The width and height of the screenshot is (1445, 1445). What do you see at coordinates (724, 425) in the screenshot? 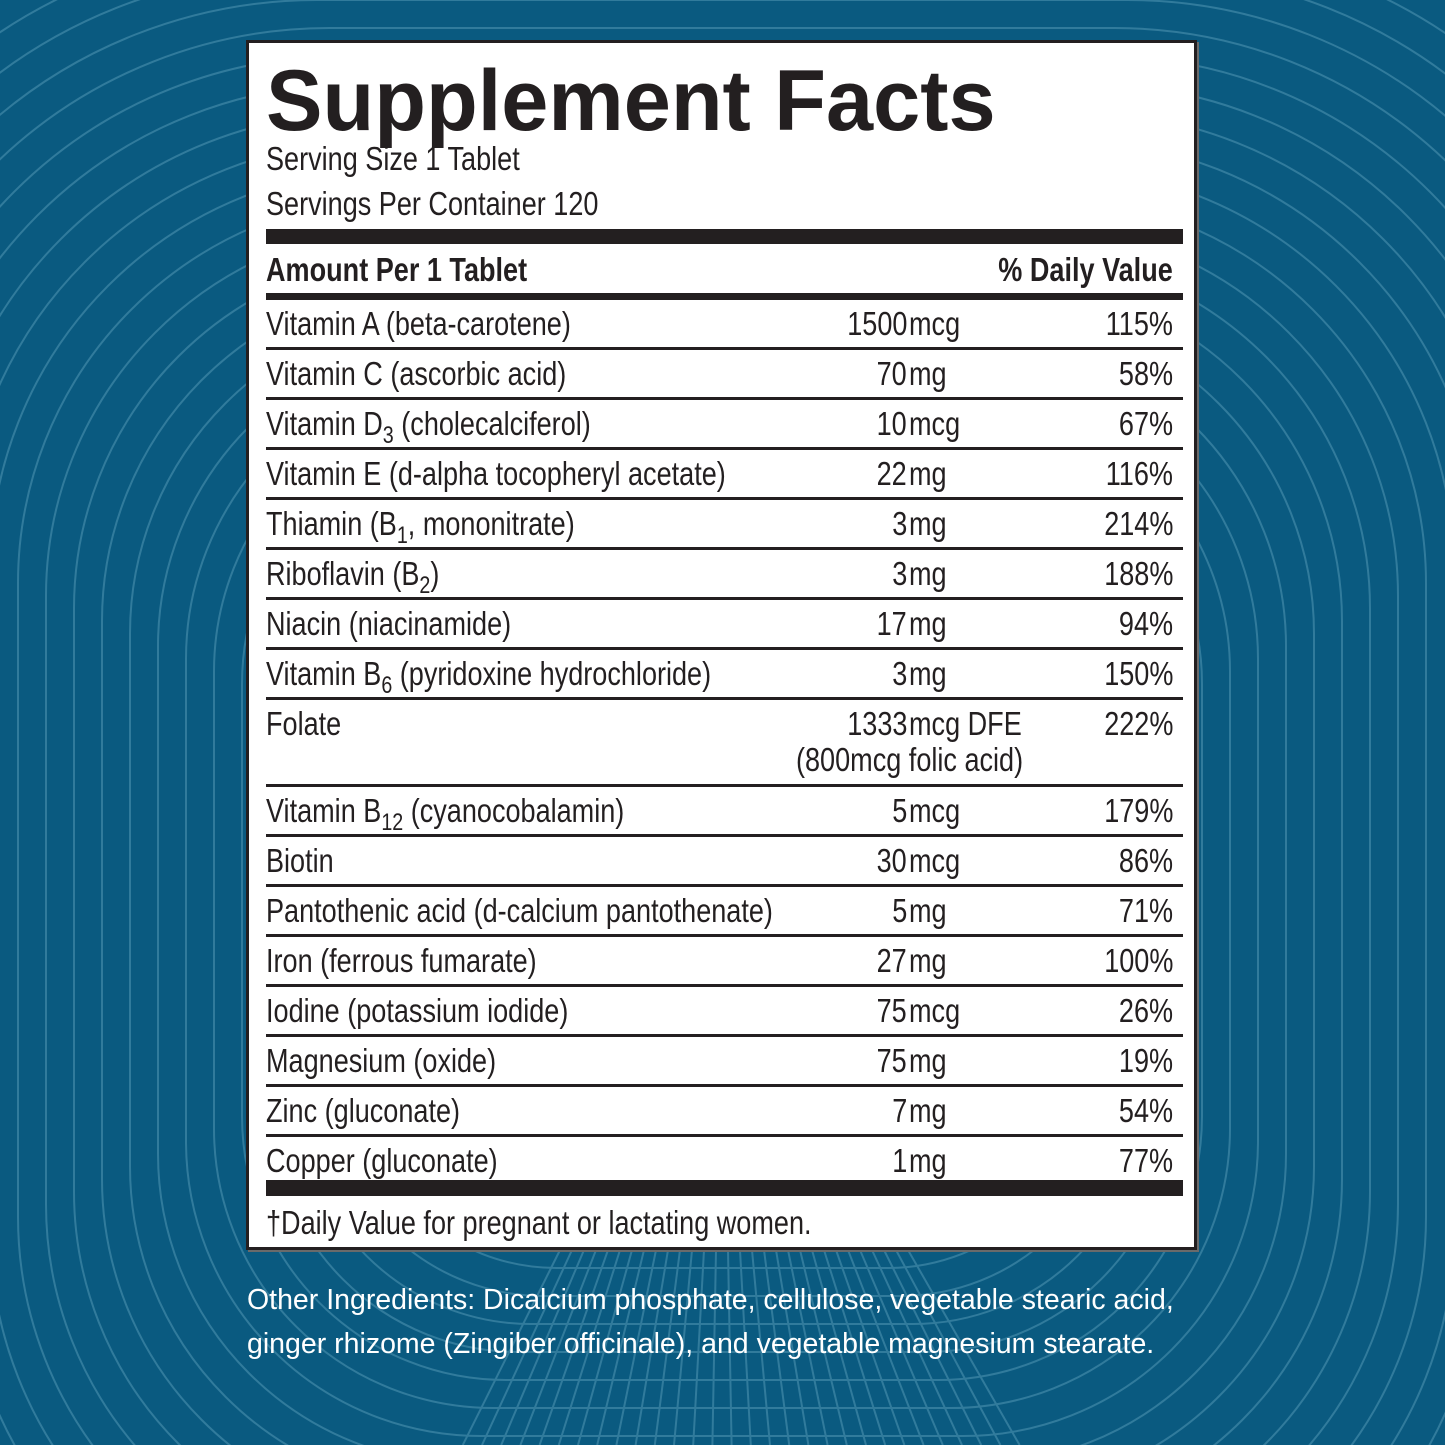
I see `nutrient-row: Vitamin D3 (cholecalciferol) 10 mcg 67%` at bounding box center [724, 425].